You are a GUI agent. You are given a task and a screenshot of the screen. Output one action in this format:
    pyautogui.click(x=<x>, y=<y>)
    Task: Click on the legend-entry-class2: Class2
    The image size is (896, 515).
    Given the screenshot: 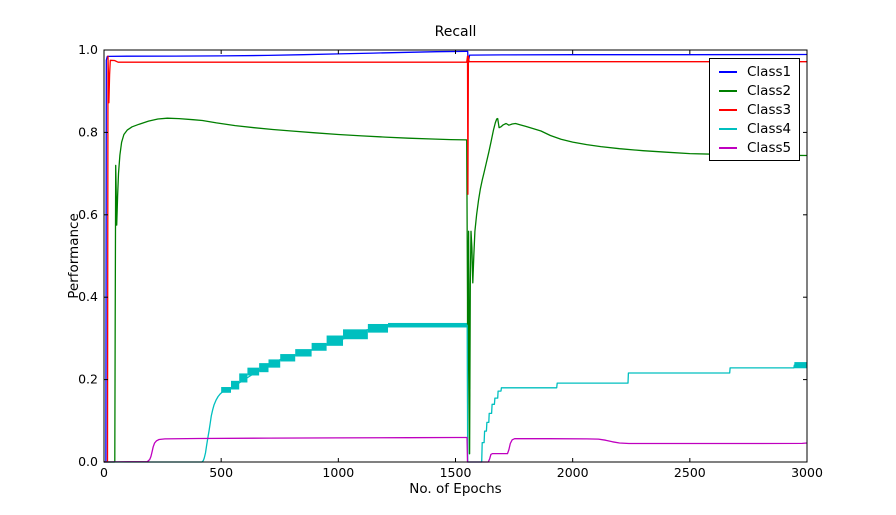 What is the action you would take?
    pyautogui.click(x=754, y=91)
    